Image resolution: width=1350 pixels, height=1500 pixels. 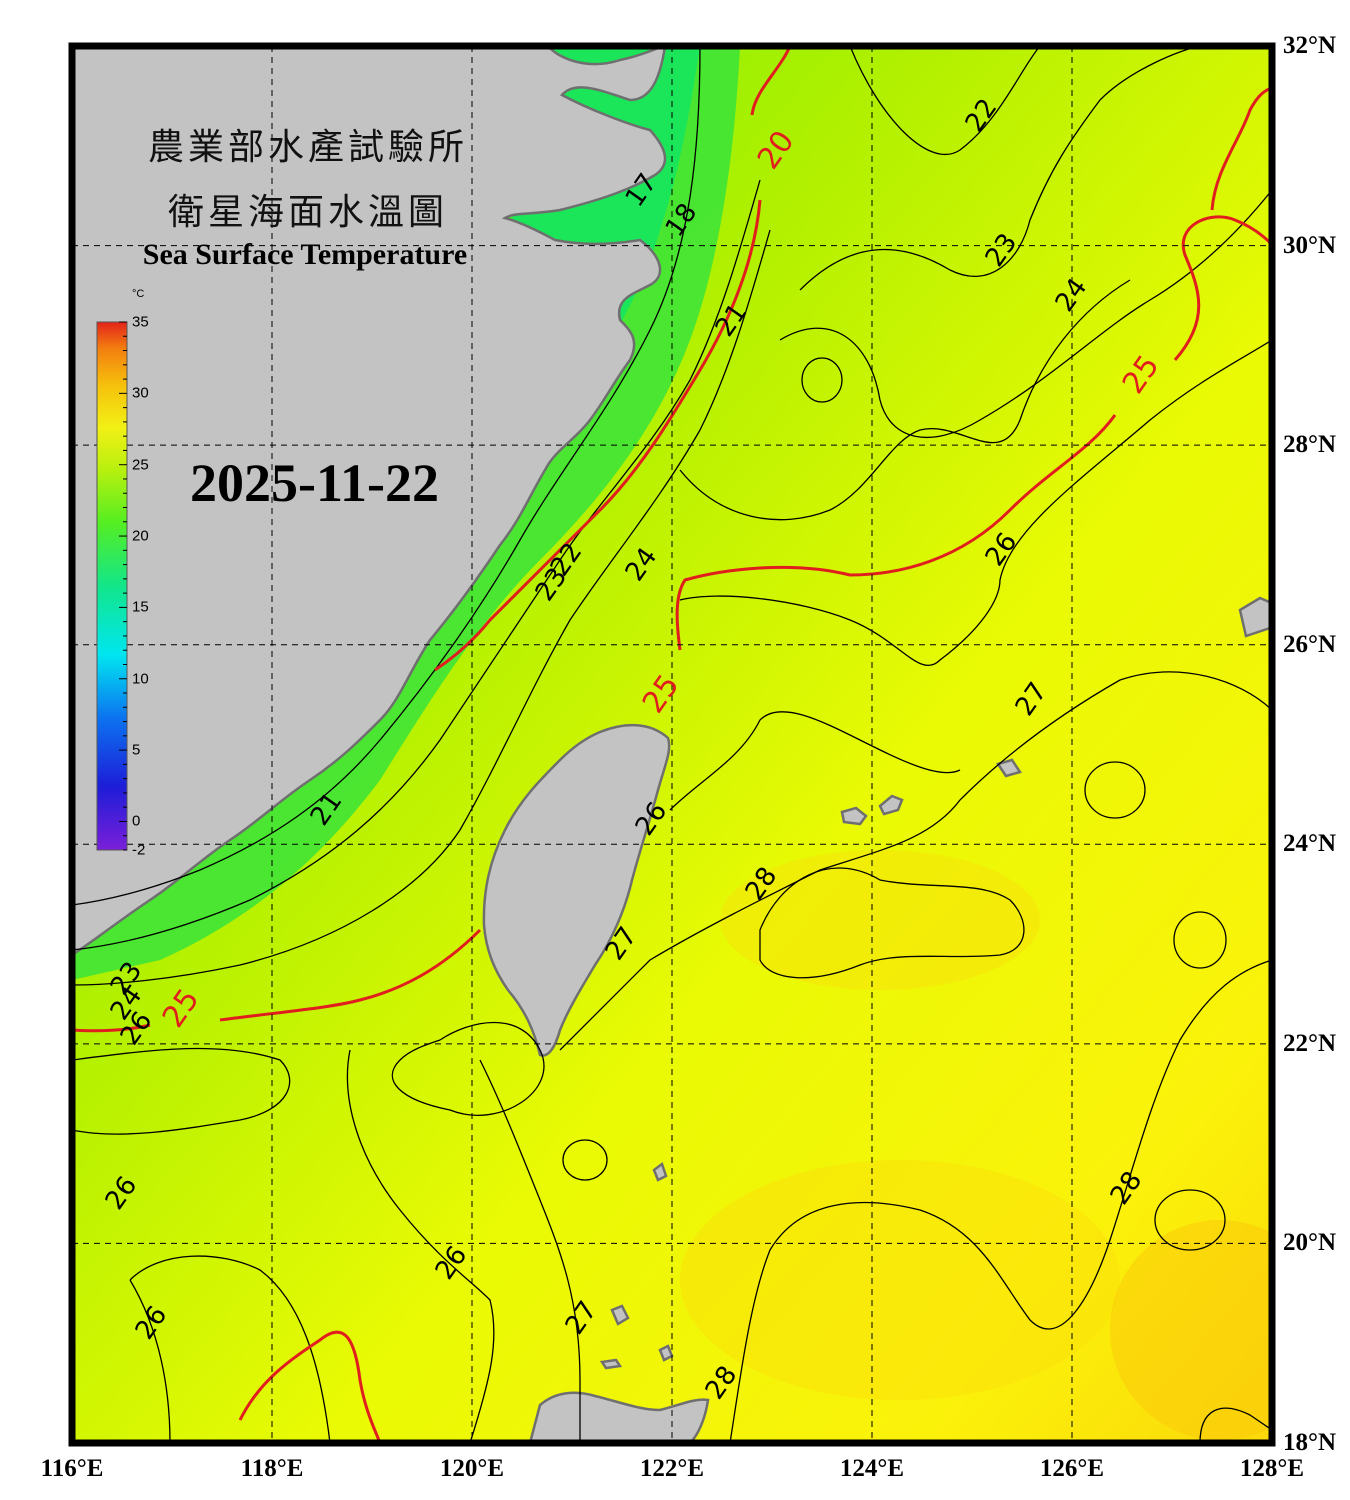 What do you see at coordinates (1310, 245) in the screenshot?
I see `latitude-label: 30°N` at bounding box center [1310, 245].